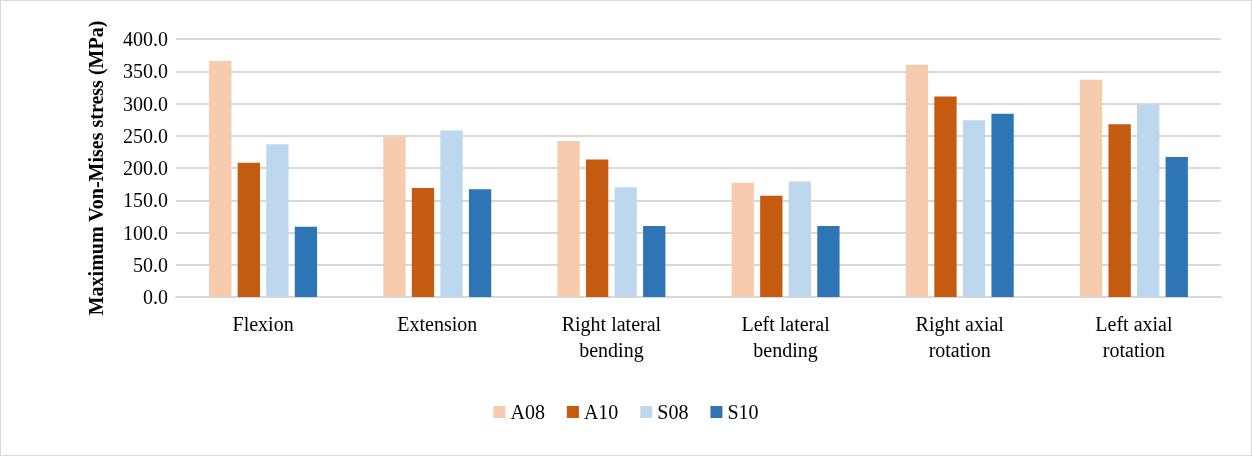 Image resolution: width=1252 pixels, height=456 pixels. I want to click on y-tick-label: 350.0, so click(145, 71).